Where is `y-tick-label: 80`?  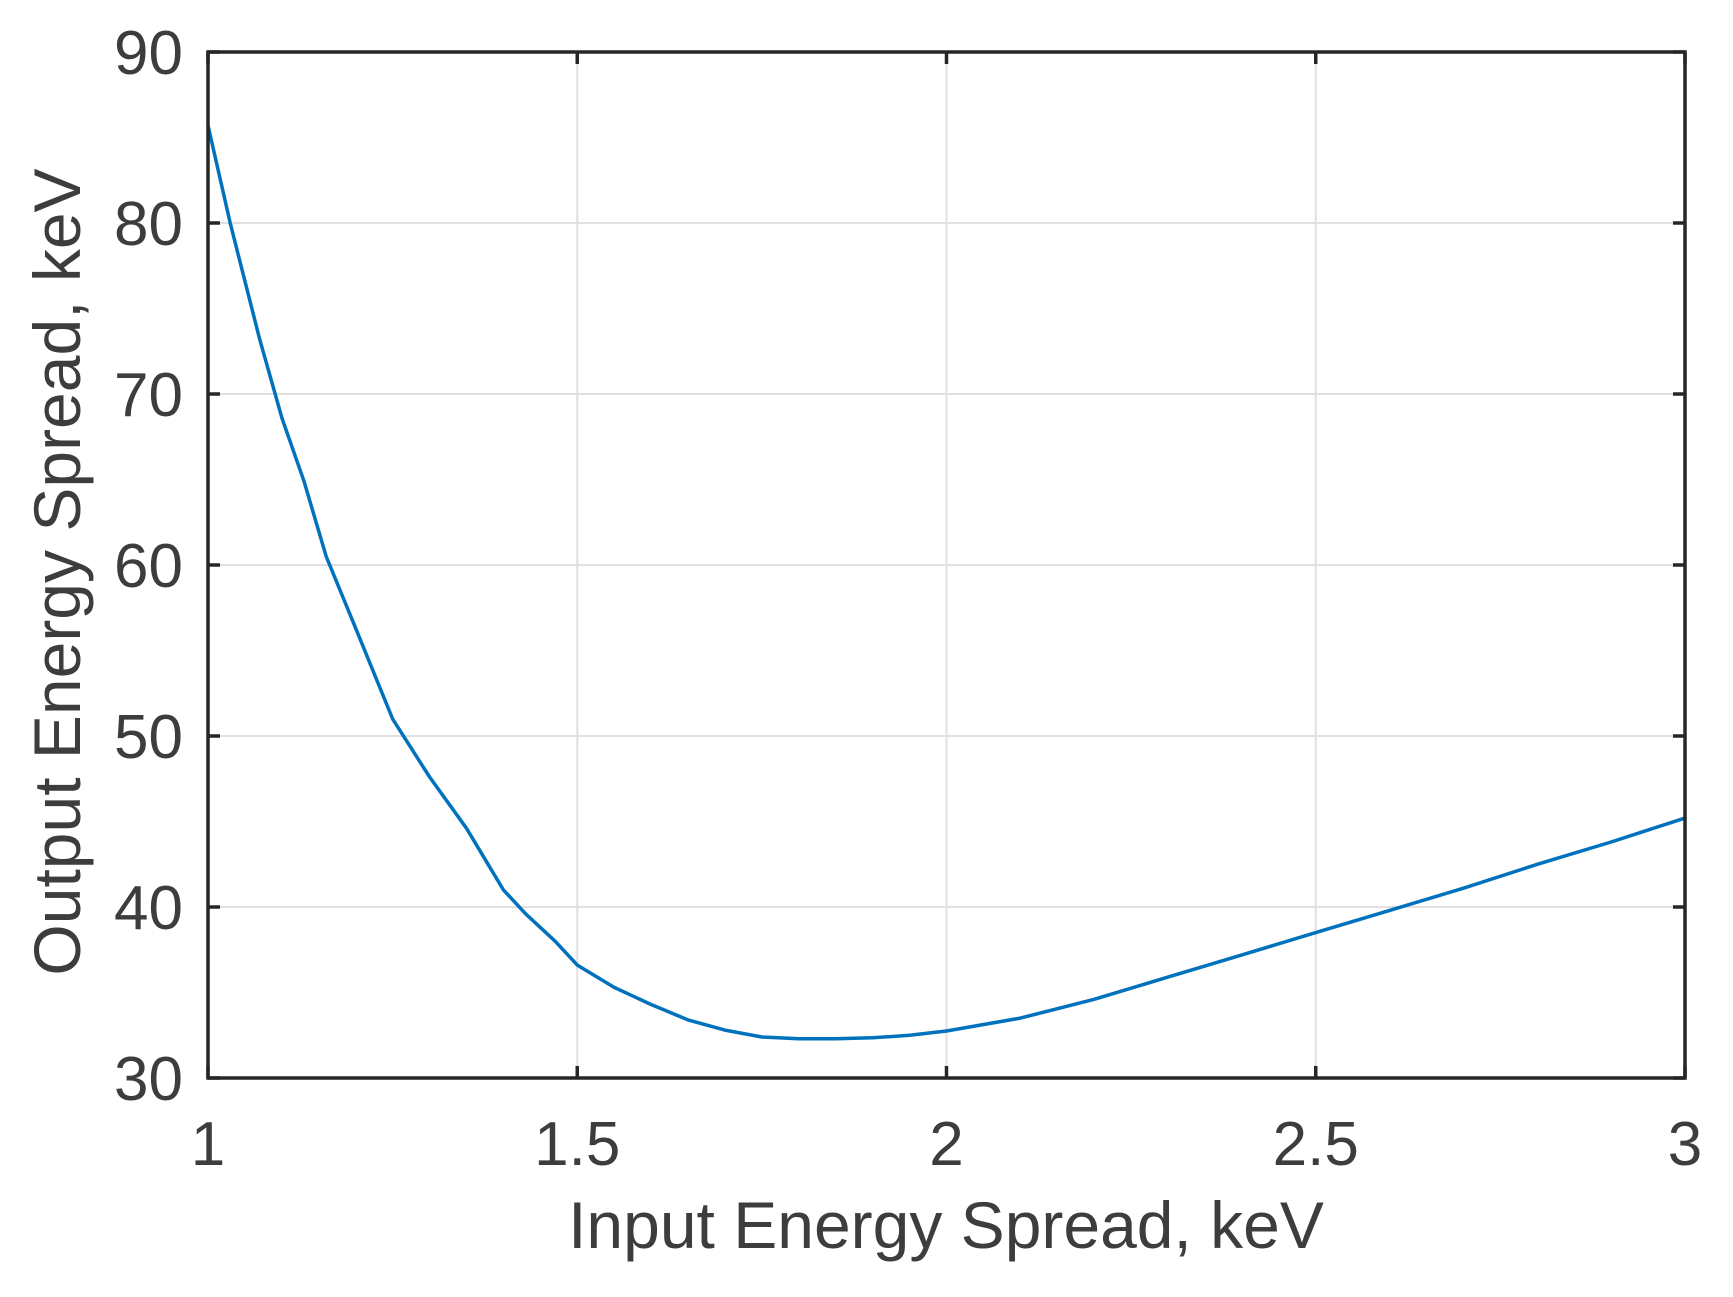
y-tick-label: 80 is located at coordinates (148, 224).